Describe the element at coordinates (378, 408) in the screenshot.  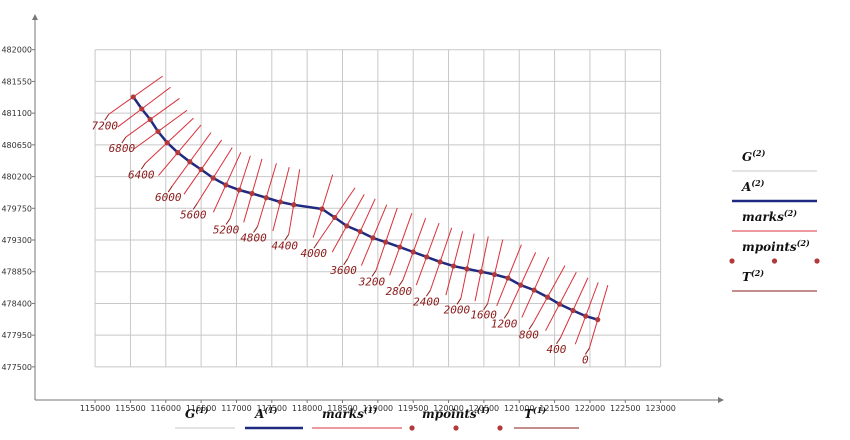
I see `x-tick-label: 119000` at that location.